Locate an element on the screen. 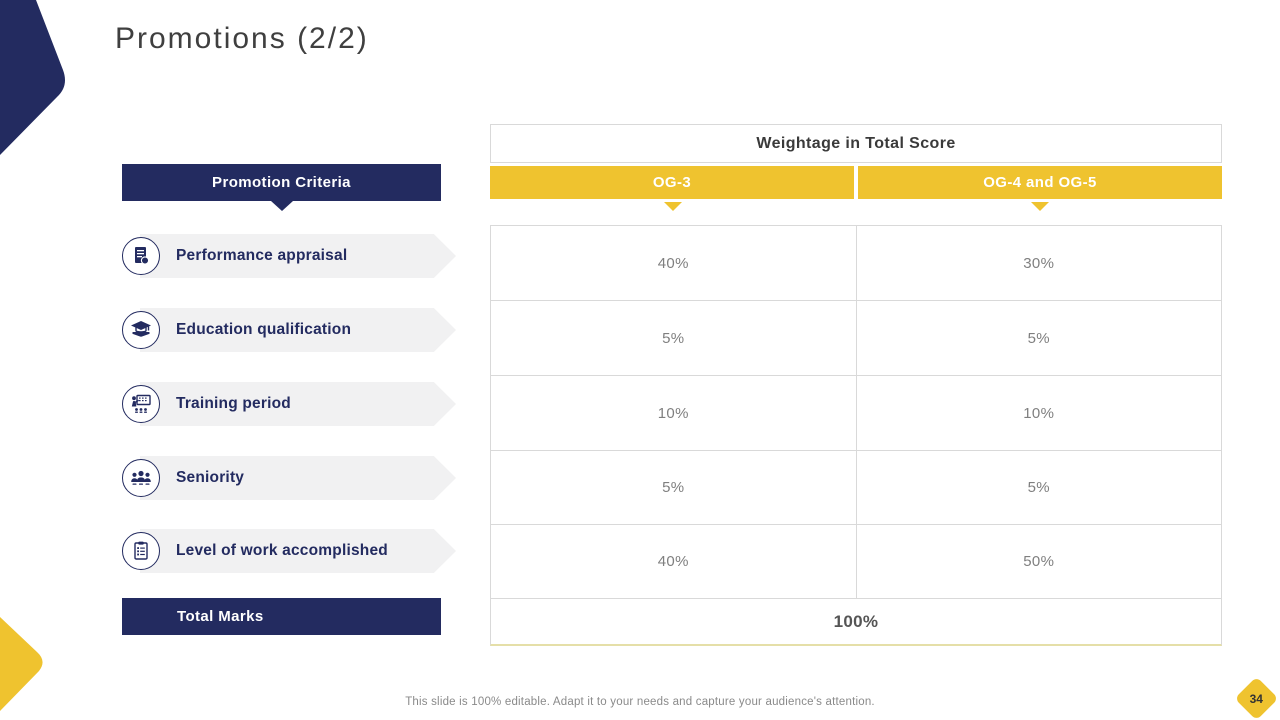 The image size is (1280, 720). table-title-label: Weightage in Total Score is located at coordinates (856, 143).